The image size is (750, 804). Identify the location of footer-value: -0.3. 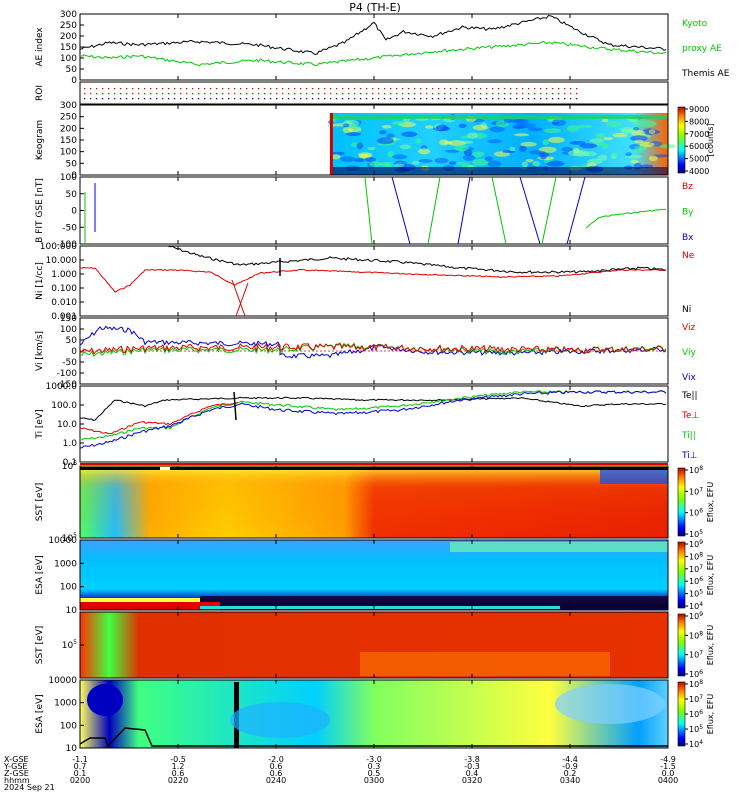
(472, 766).